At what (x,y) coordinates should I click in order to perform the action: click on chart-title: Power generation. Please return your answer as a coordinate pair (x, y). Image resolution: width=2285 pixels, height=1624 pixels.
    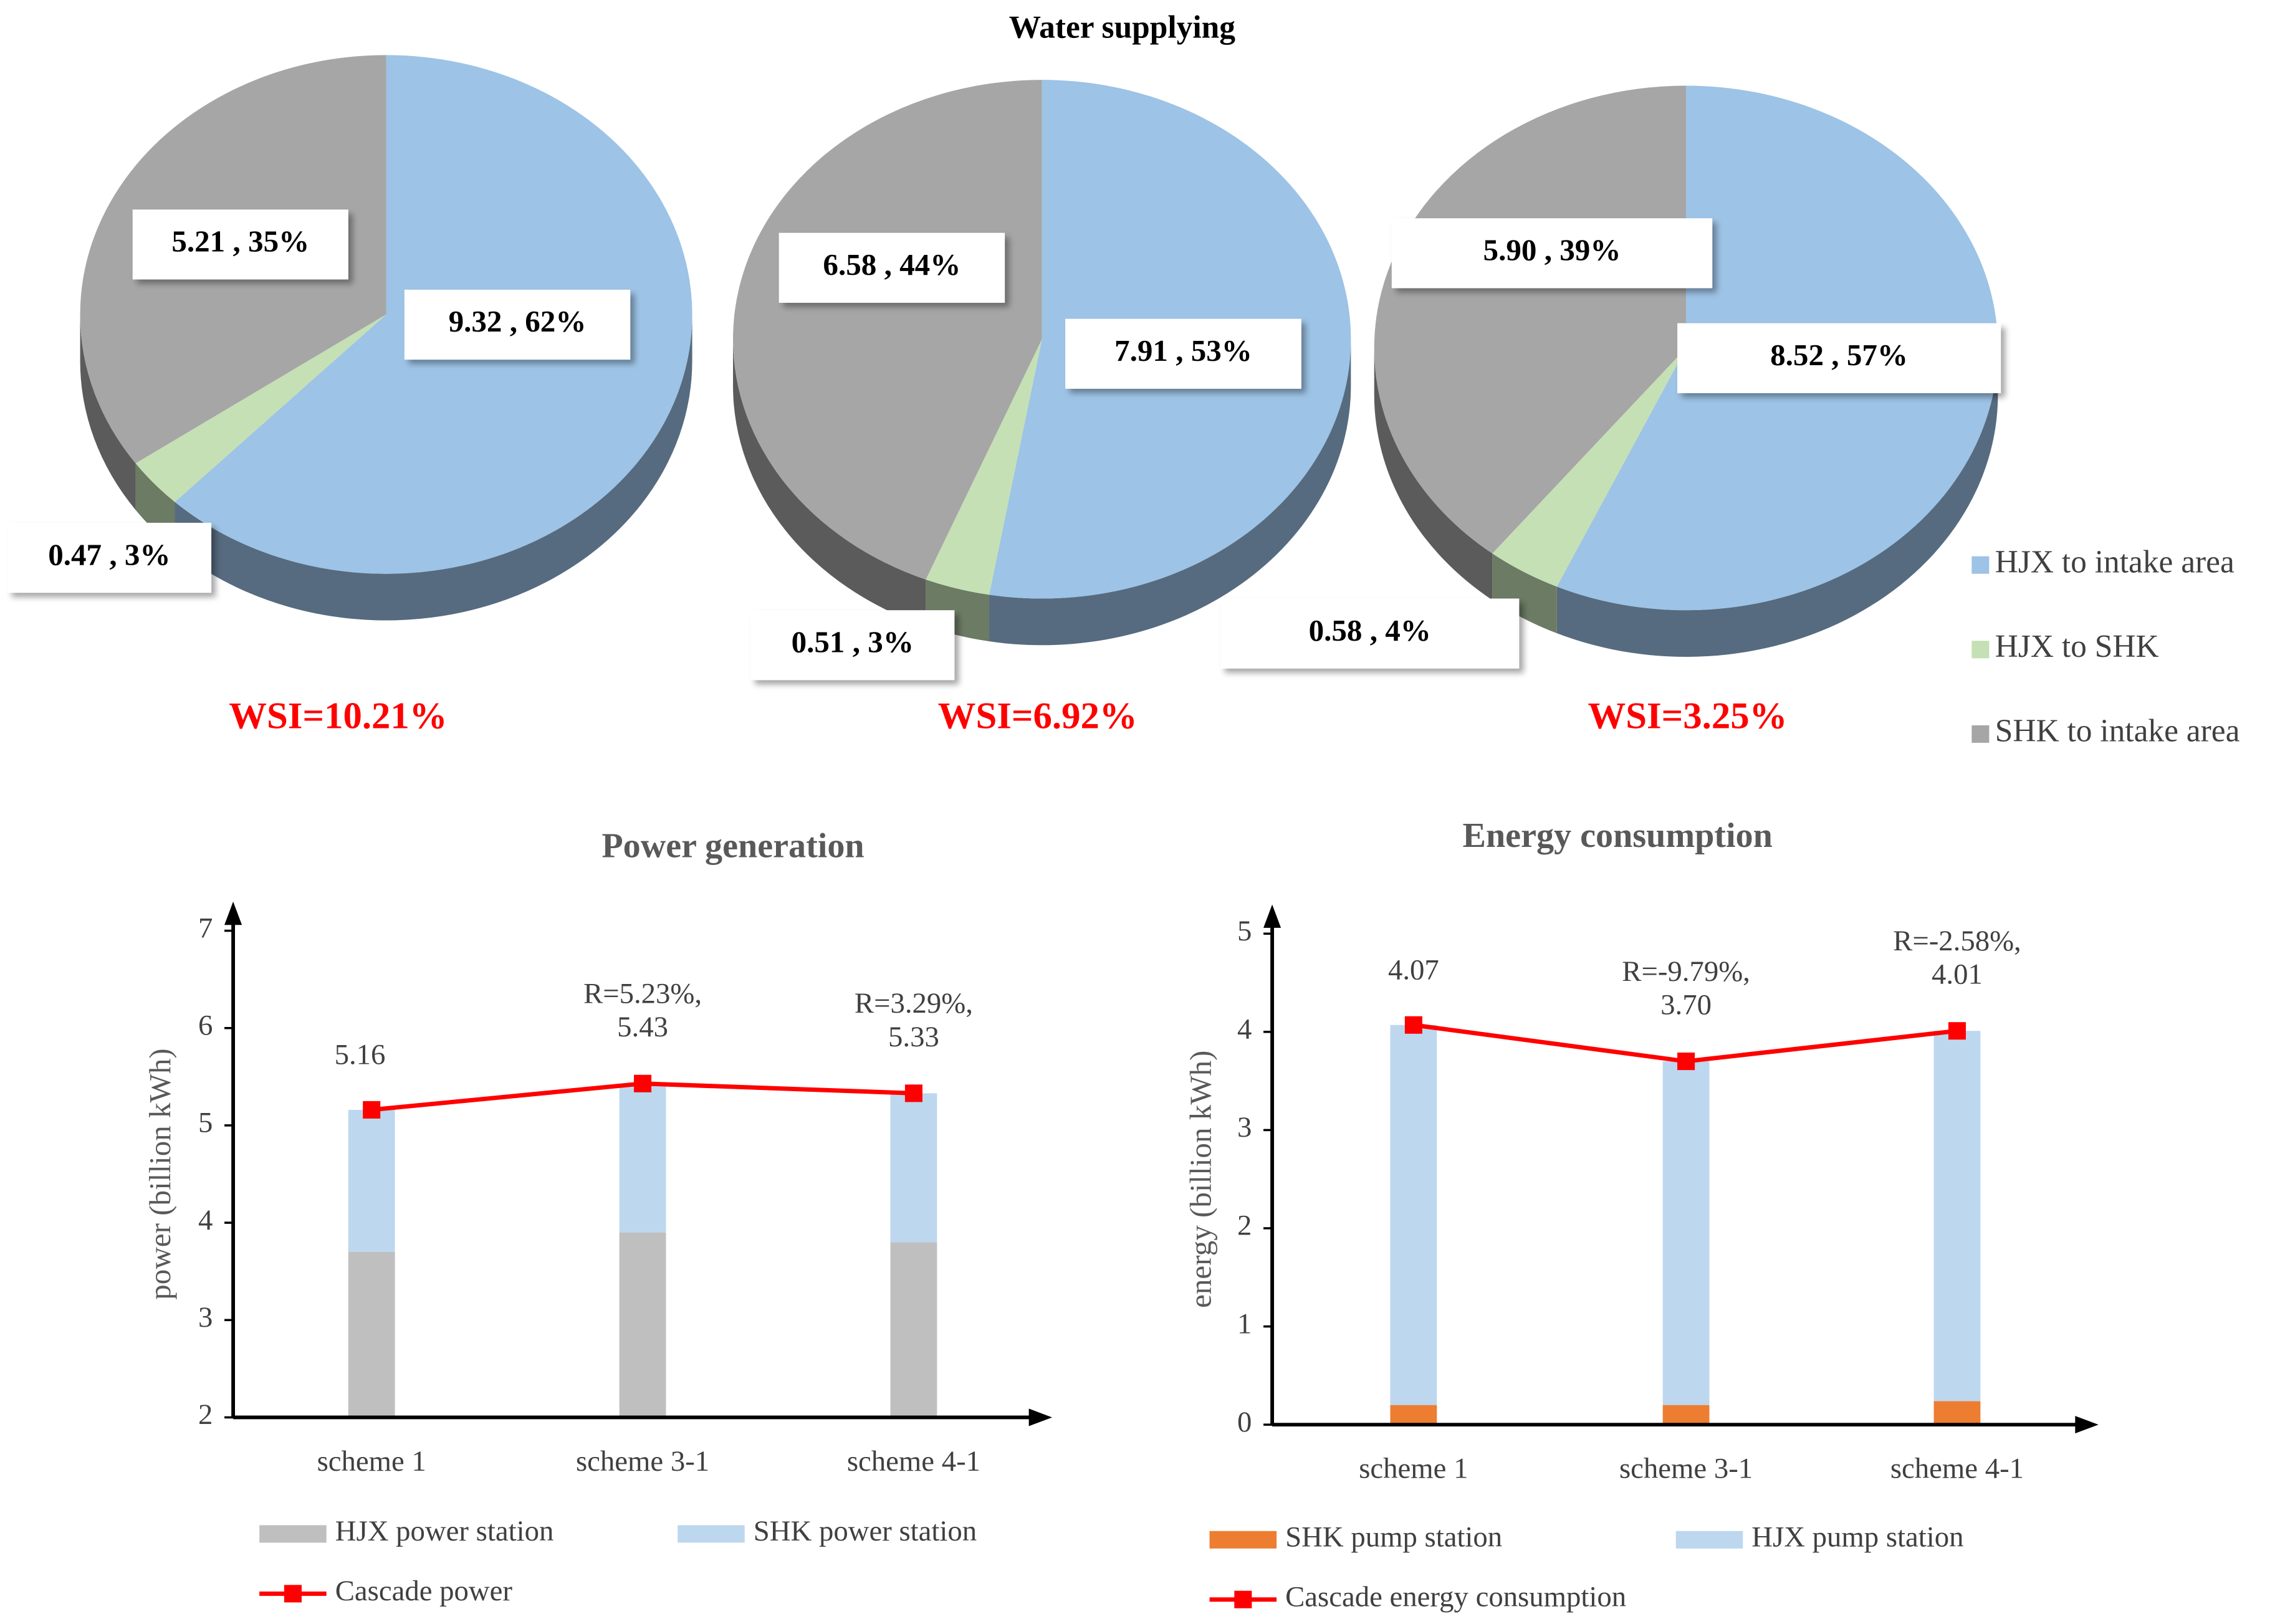
    Looking at the image, I should click on (732, 845).